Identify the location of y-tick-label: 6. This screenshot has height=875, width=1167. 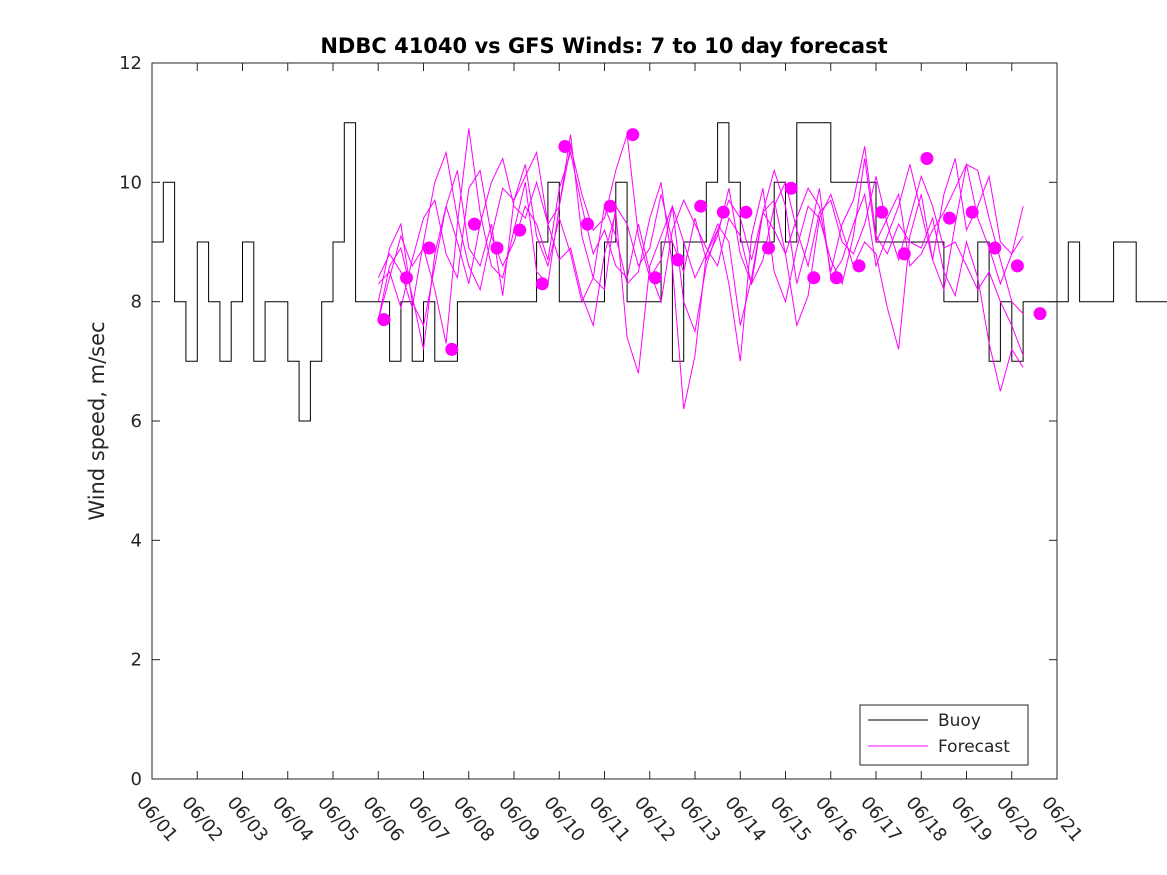
(136, 421).